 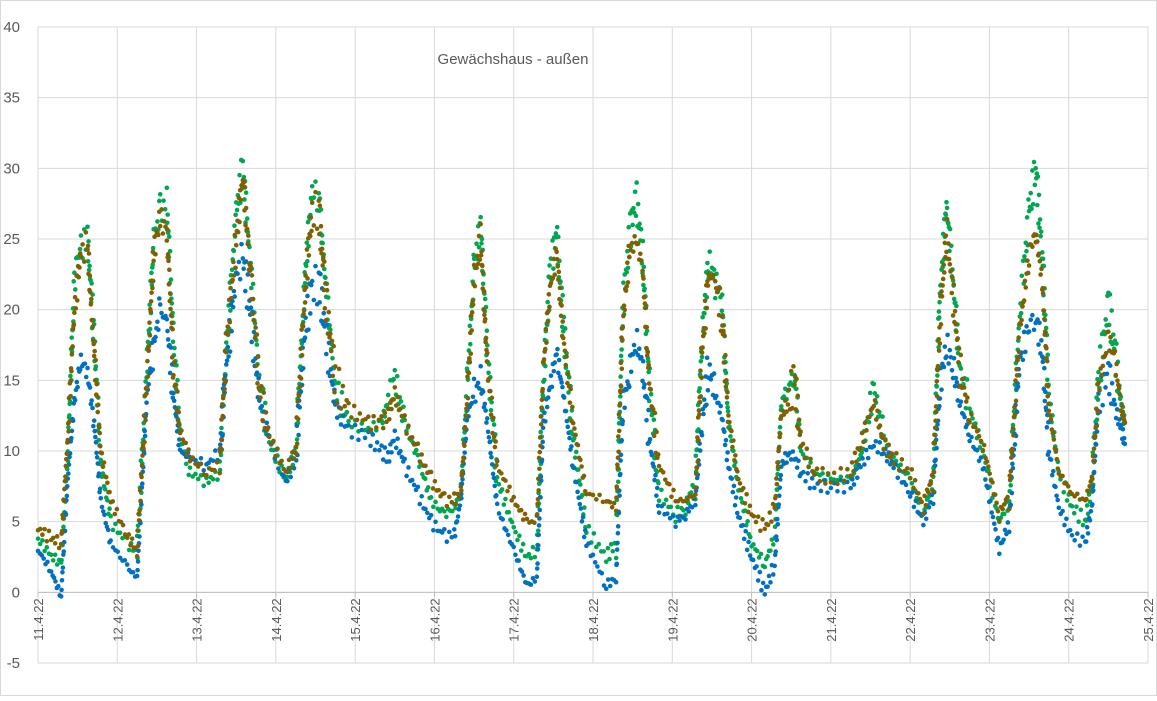 What do you see at coordinates (16, 592) in the screenshot?
I see `y-tick-label: 0` at bounding box center [16, 592].